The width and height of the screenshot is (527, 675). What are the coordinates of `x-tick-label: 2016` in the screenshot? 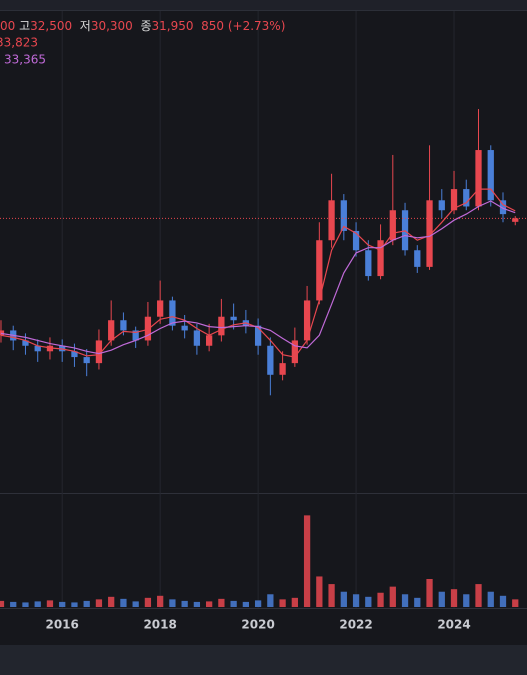 It's located at (61, 625).